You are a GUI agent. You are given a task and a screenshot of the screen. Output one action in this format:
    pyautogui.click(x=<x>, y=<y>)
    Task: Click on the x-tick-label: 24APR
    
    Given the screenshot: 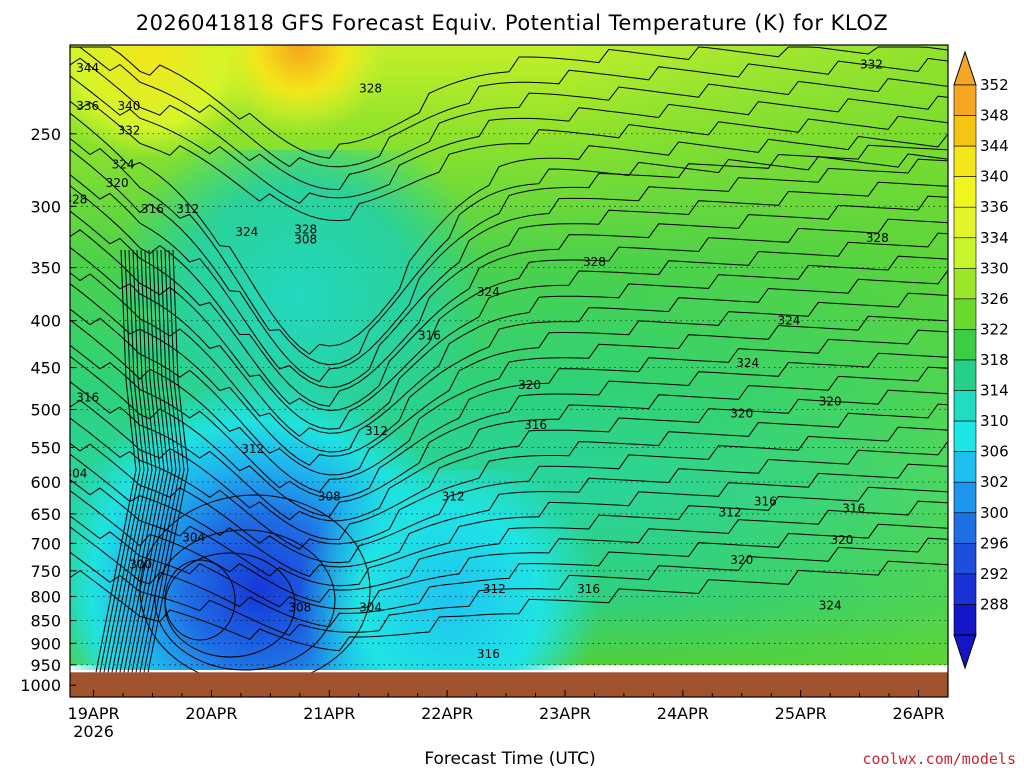 What is the action you would take?
    pyautogui.click(x=683, y=713)
    